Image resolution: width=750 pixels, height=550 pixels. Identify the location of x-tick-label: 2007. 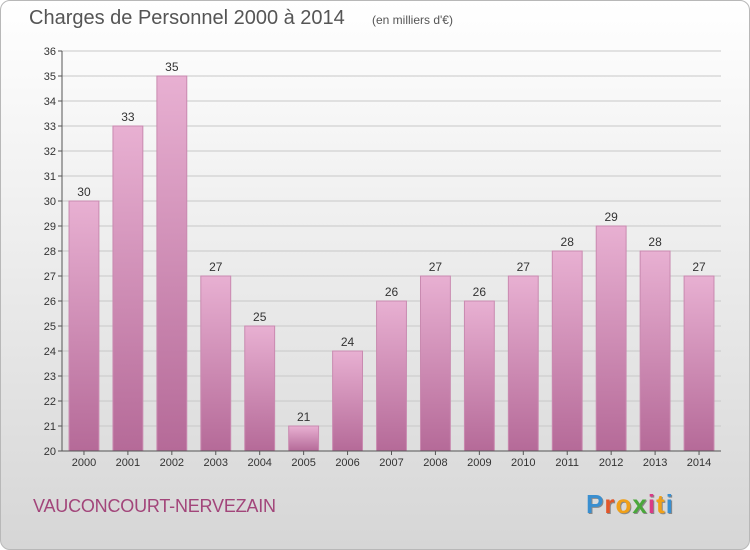
(391, 463).